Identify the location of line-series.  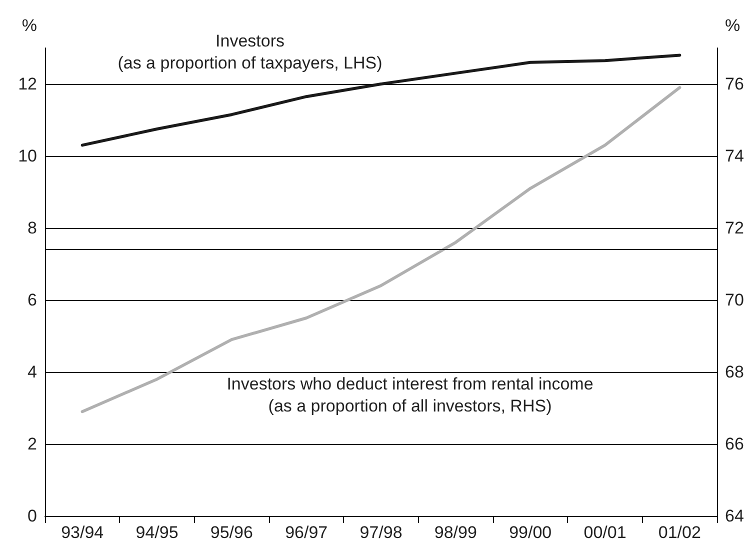
(381, 100).